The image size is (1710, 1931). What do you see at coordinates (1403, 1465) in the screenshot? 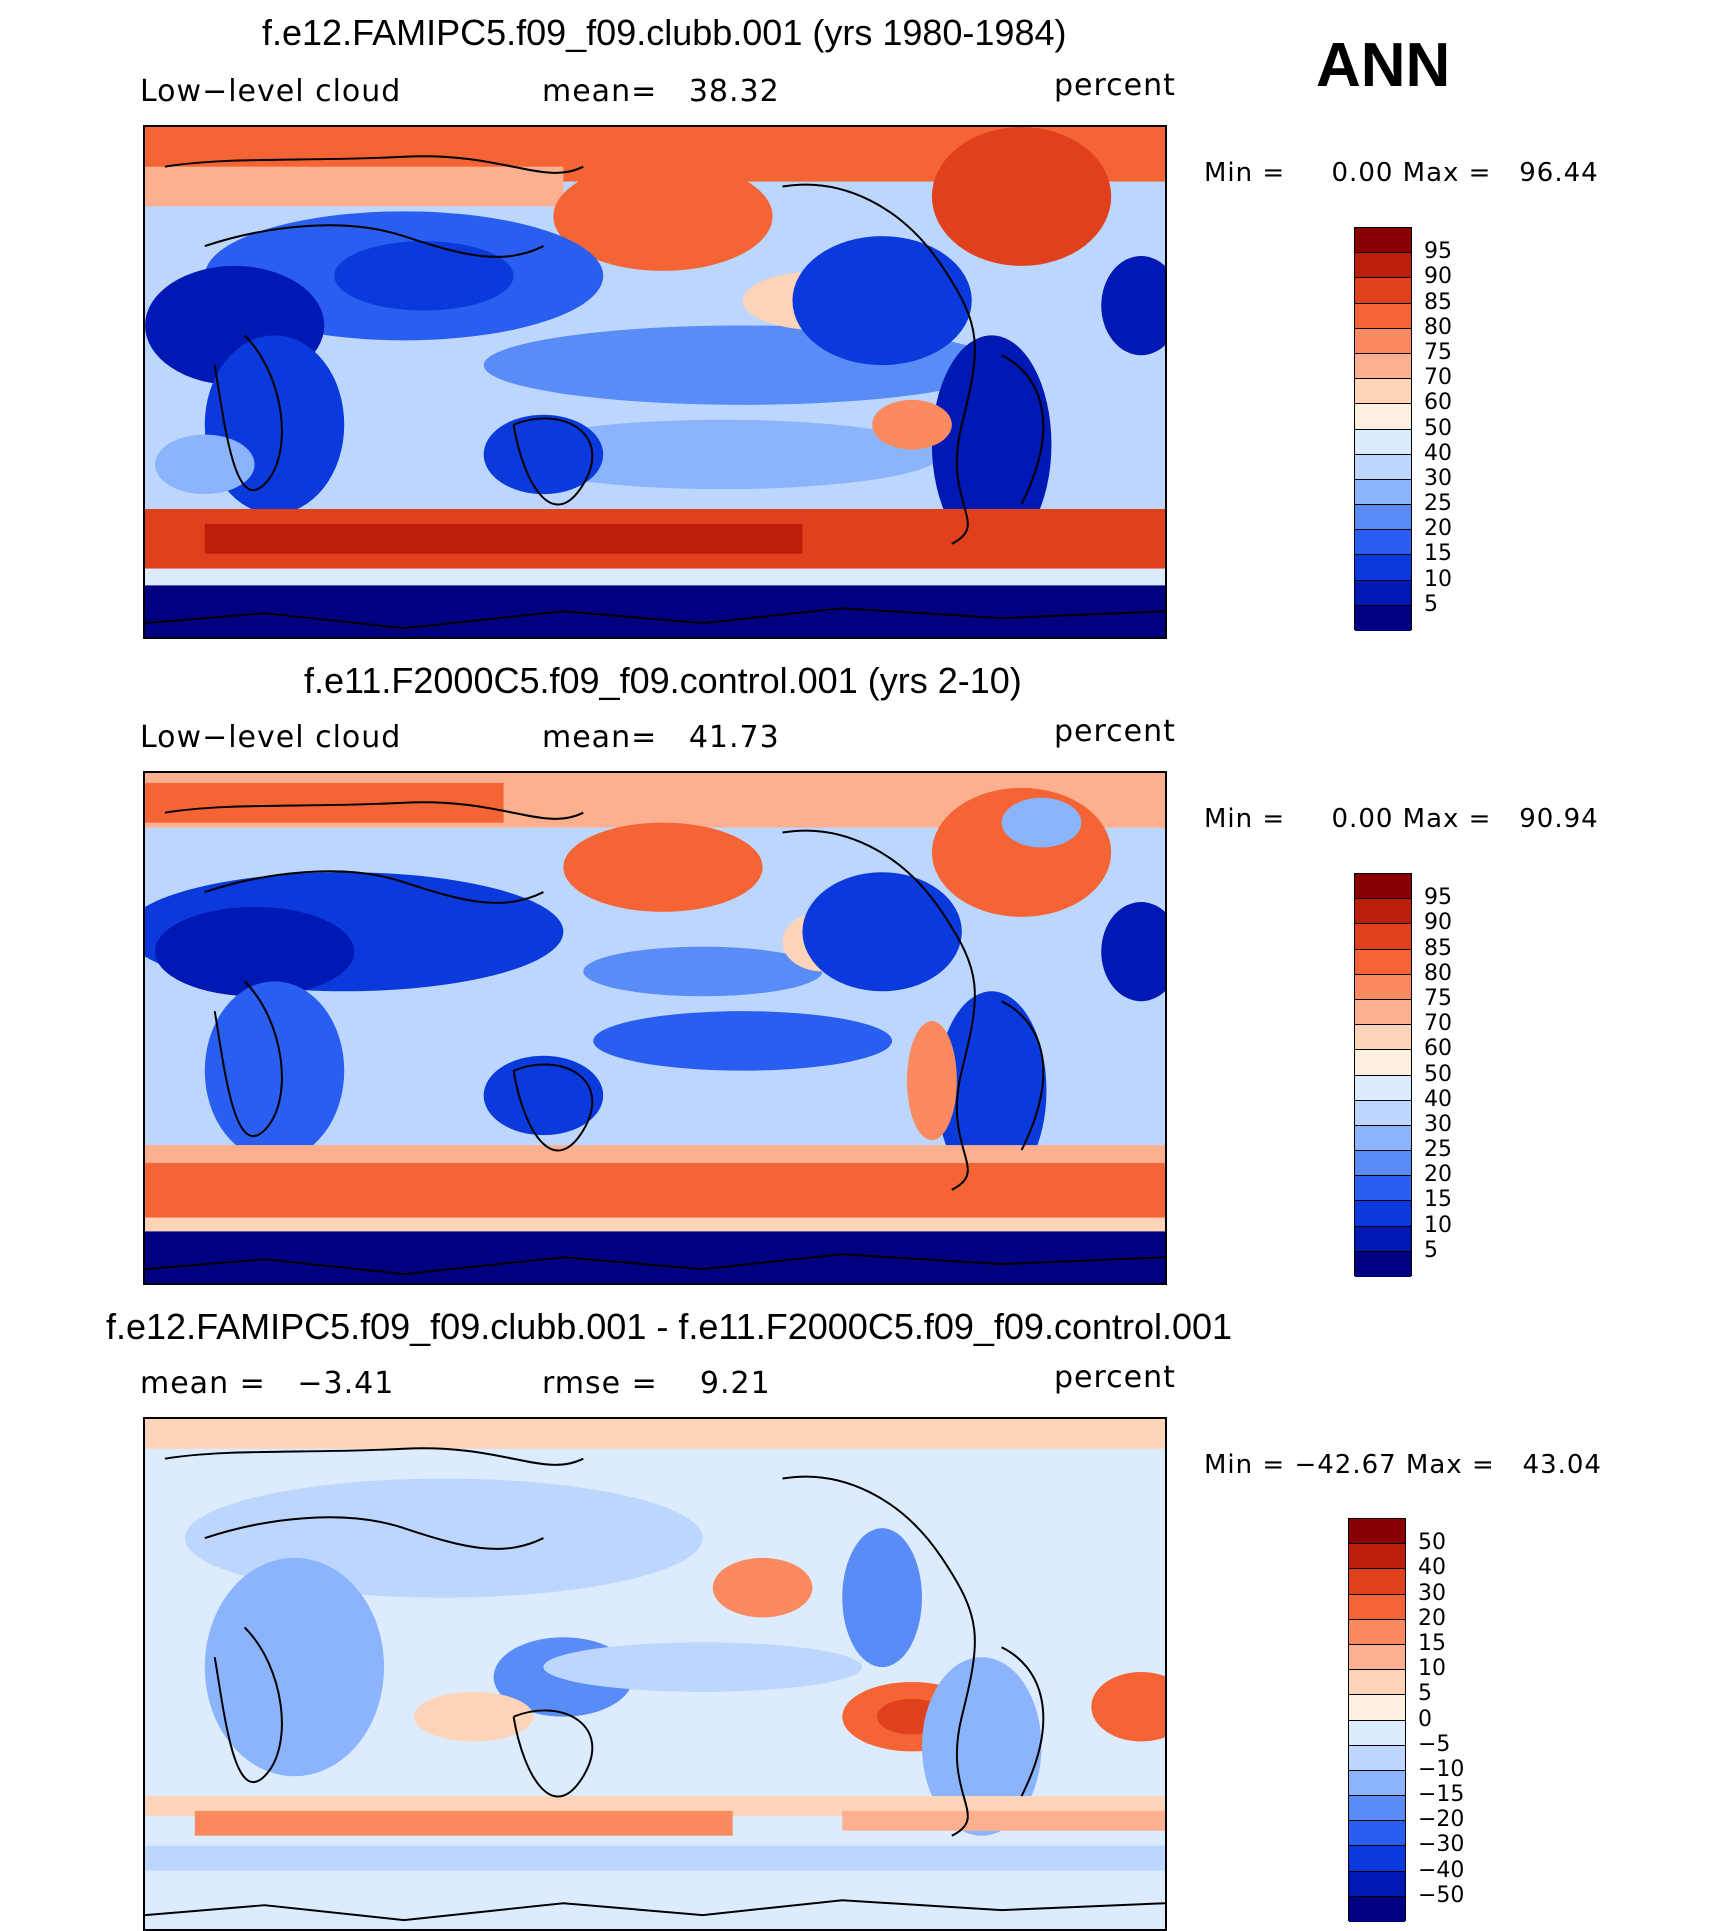
I see `panel3-min-max: Min = −42.67 Max = 43.04` at bounding box center [1403, 1465].